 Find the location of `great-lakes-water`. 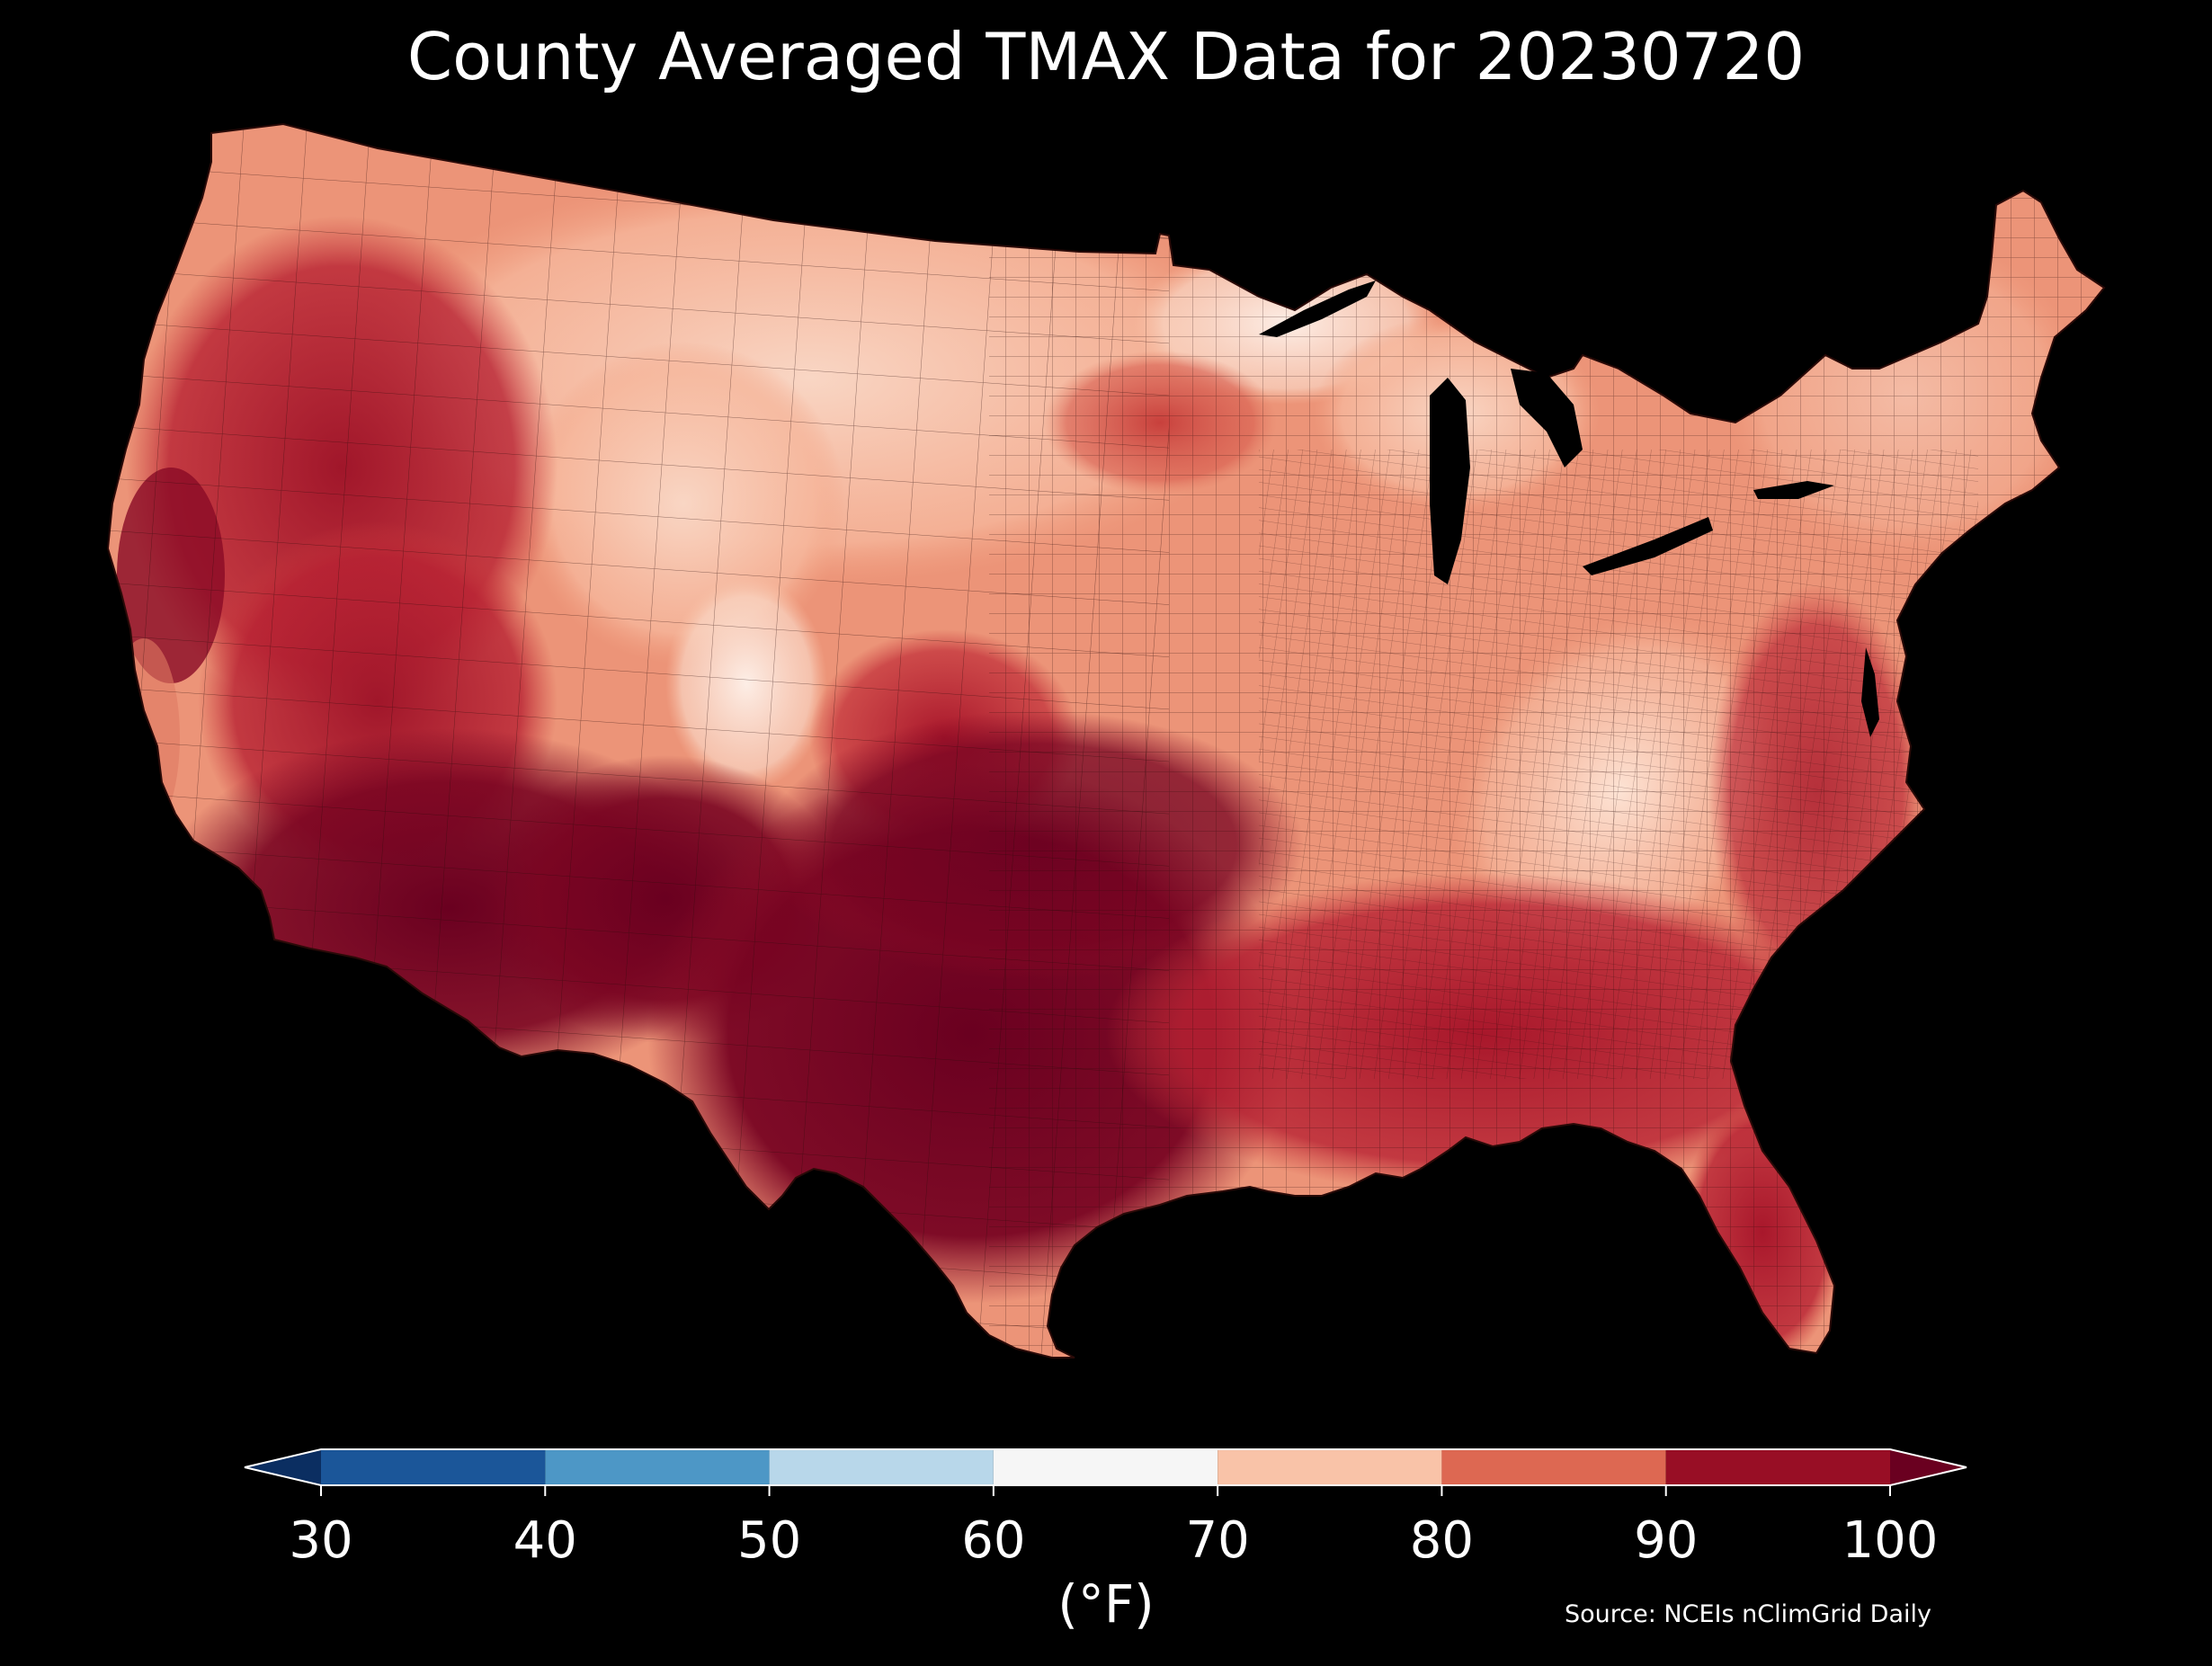

great-lakes-water is located at coordinates (1569, 509).